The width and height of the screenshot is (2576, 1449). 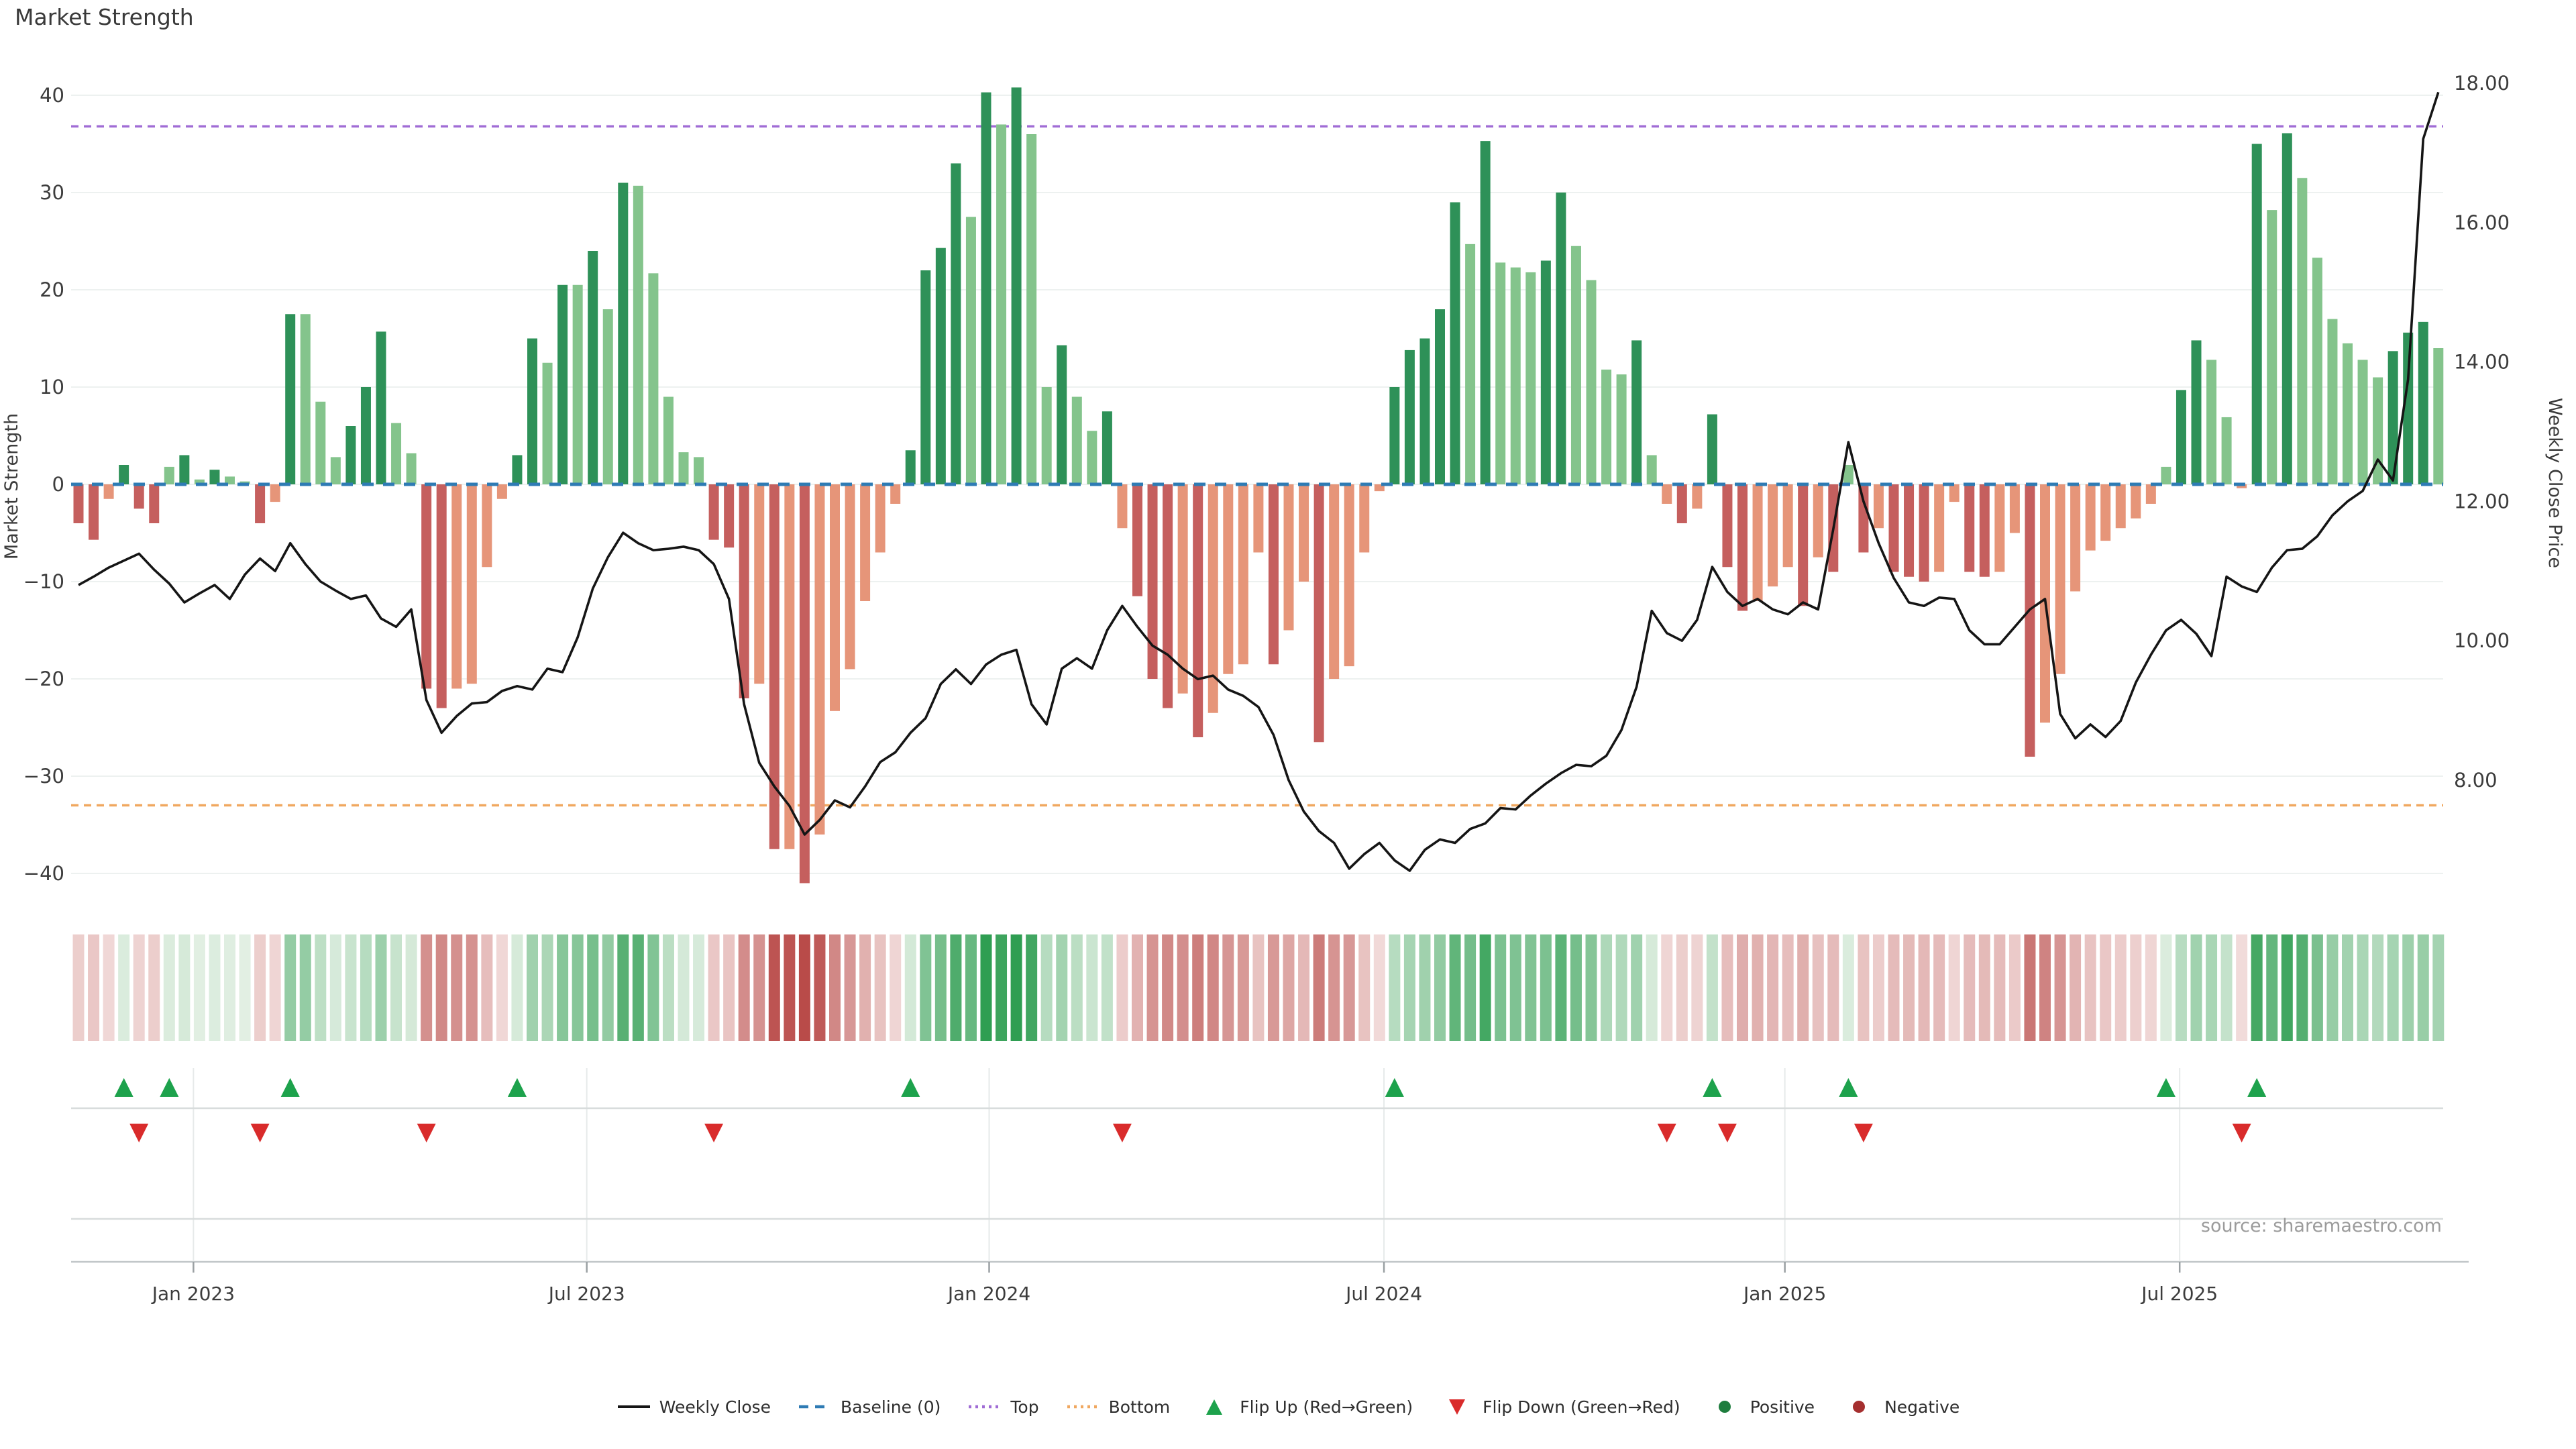 I want to click on left-axis-tick-label: 0, so click(x=58, y=484).